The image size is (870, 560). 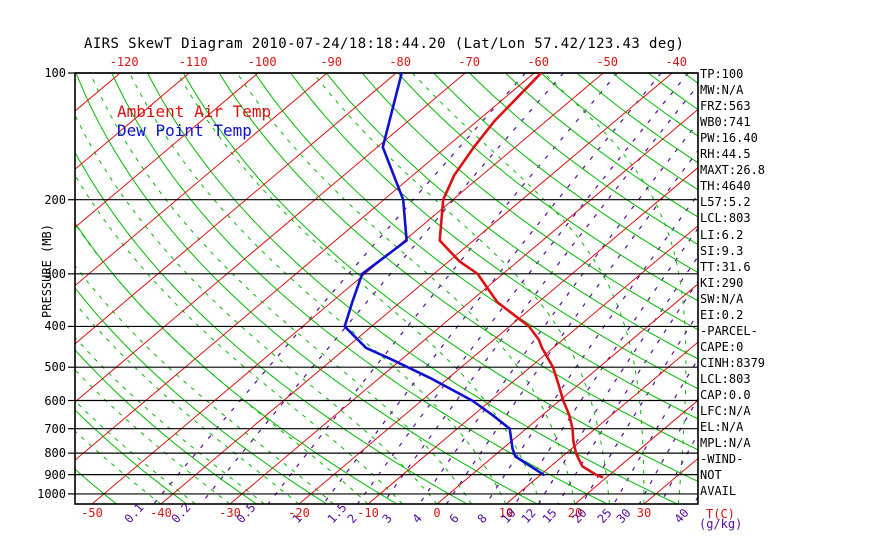 What do you see at coordinates (331, 62) in the screenshot?
I see `top-temp-tick-label: -90` at bounding box center [331, 62].